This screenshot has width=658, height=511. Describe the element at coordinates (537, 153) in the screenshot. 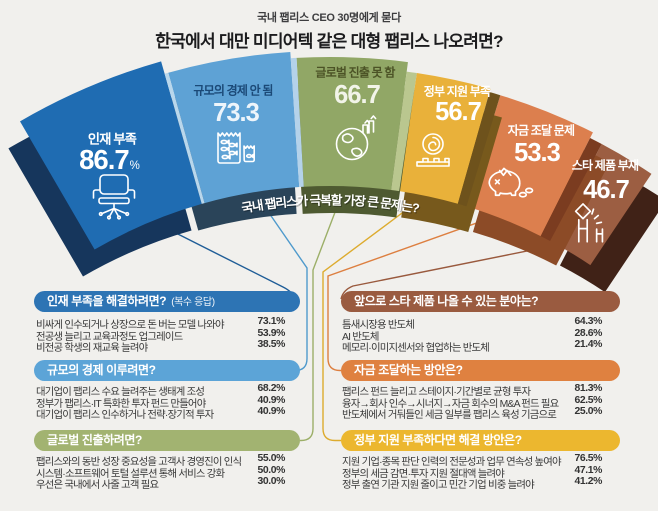

I see `fan-segment-value: 53.3` at that location.